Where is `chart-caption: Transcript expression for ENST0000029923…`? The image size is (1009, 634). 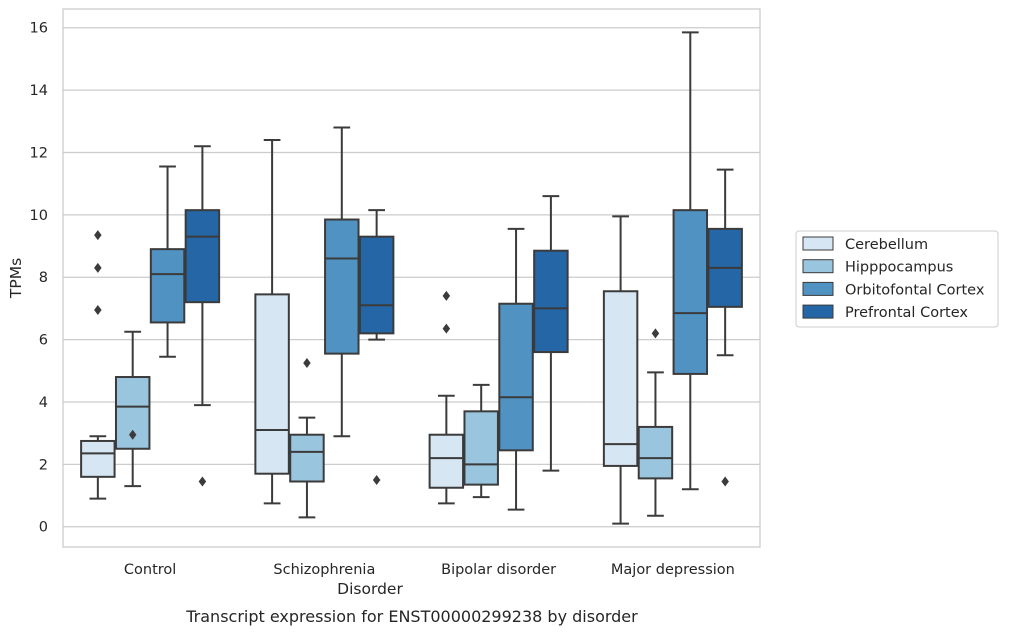
chart-caption: Transcript expression for ENST0000029923… is located at coordinates (411, 616).